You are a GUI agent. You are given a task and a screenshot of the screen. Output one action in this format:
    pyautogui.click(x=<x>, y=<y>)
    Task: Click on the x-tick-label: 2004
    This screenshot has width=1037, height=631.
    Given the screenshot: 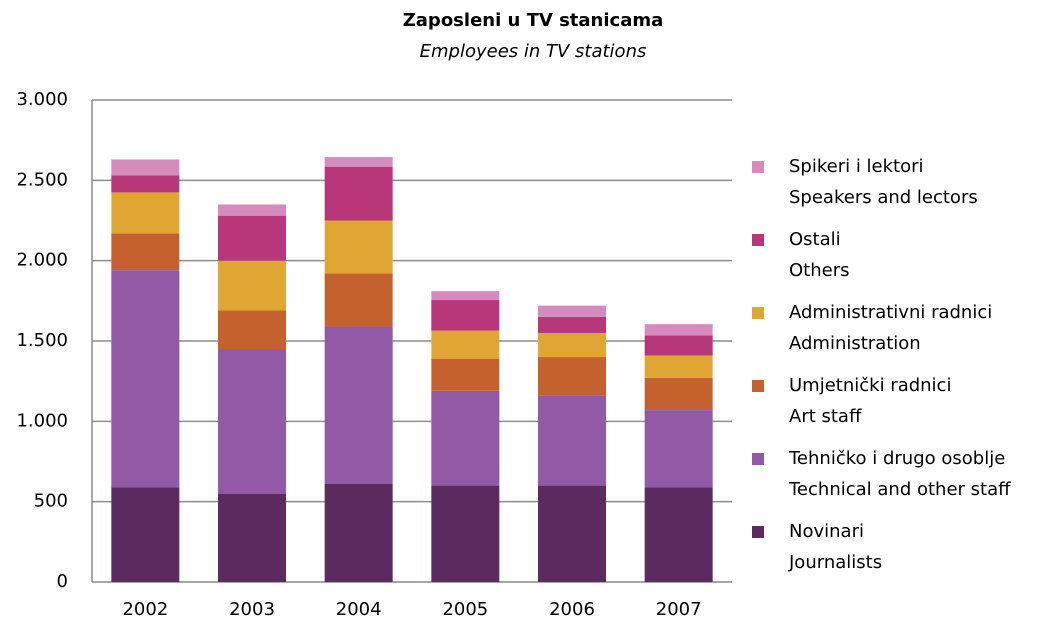 What is the action you would take?
    pyautogui.click(x=359, y=609)
    